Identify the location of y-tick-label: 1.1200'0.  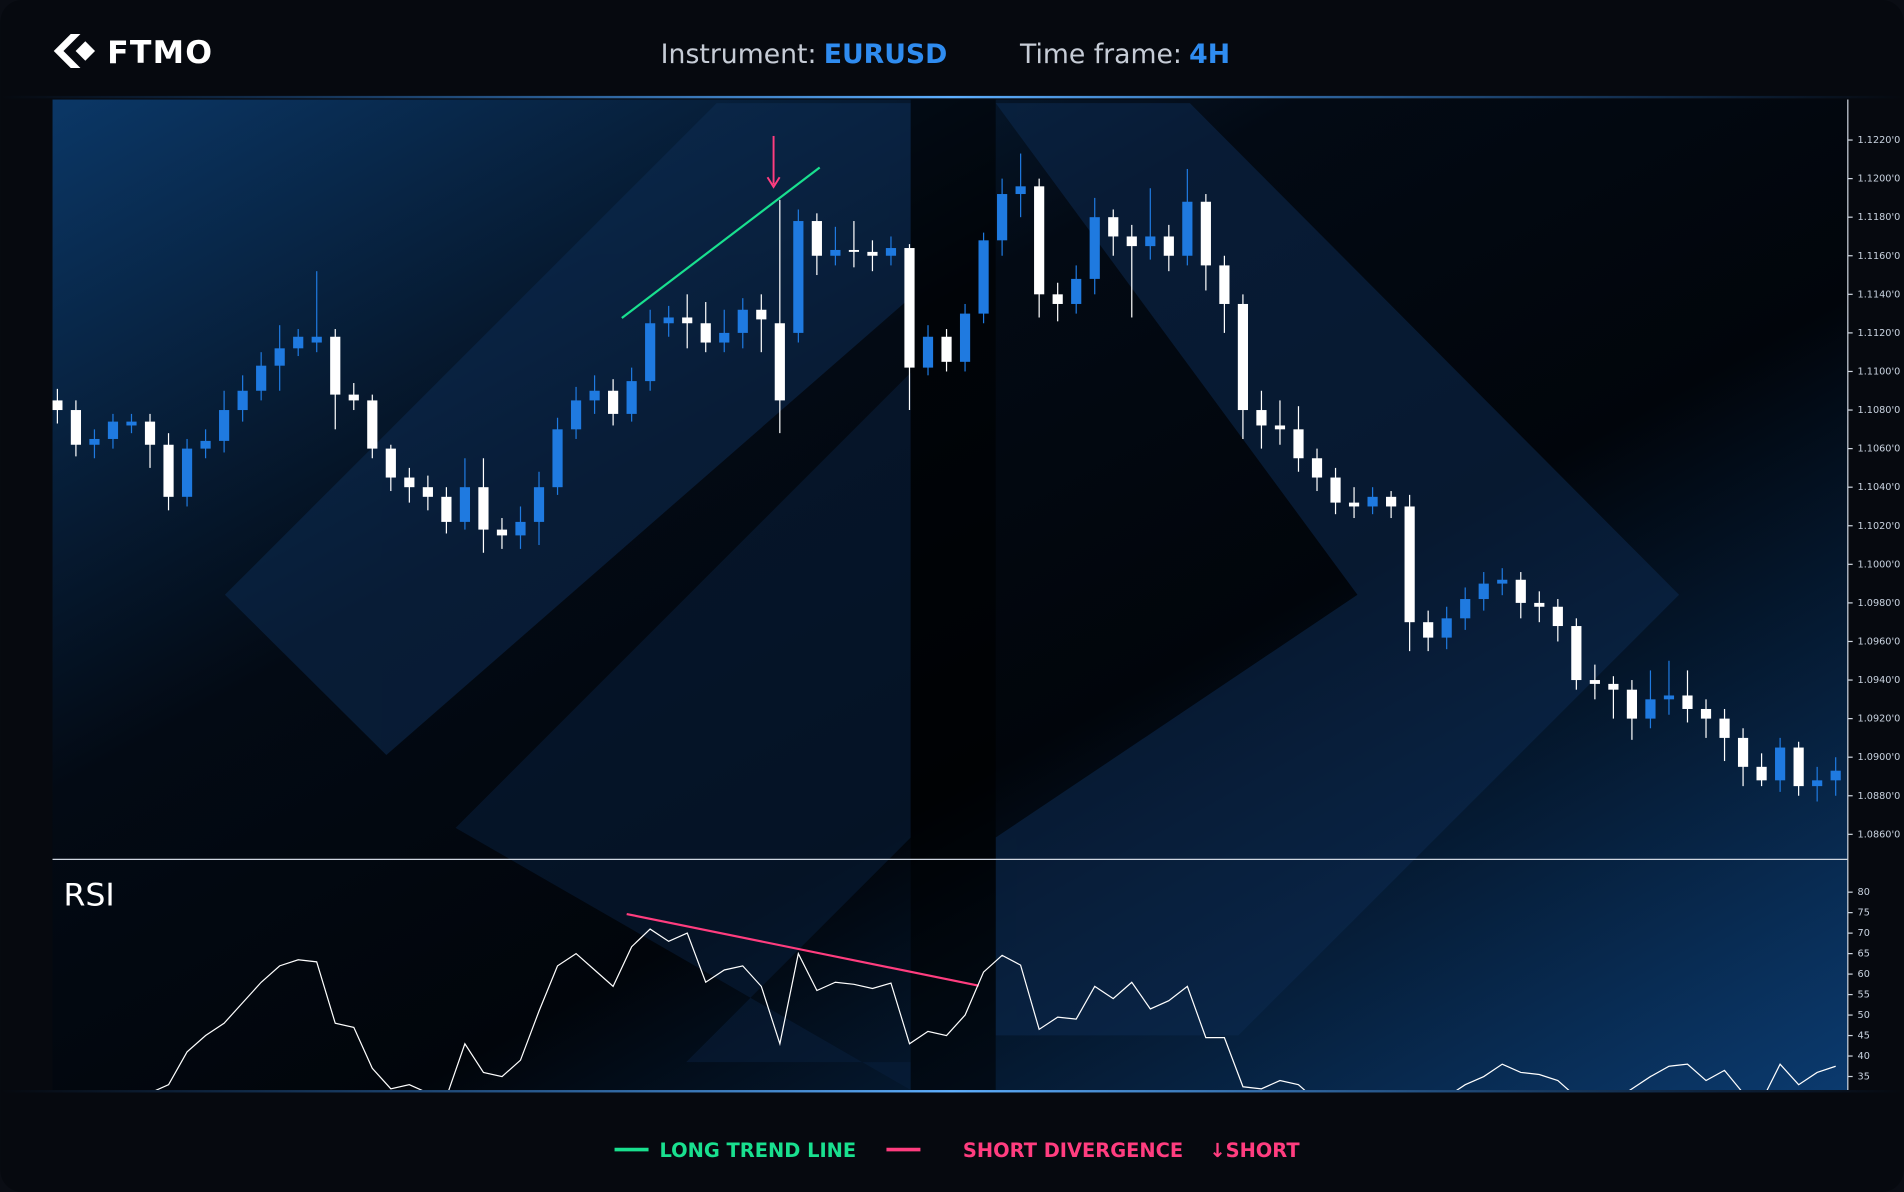
(1879, 179).